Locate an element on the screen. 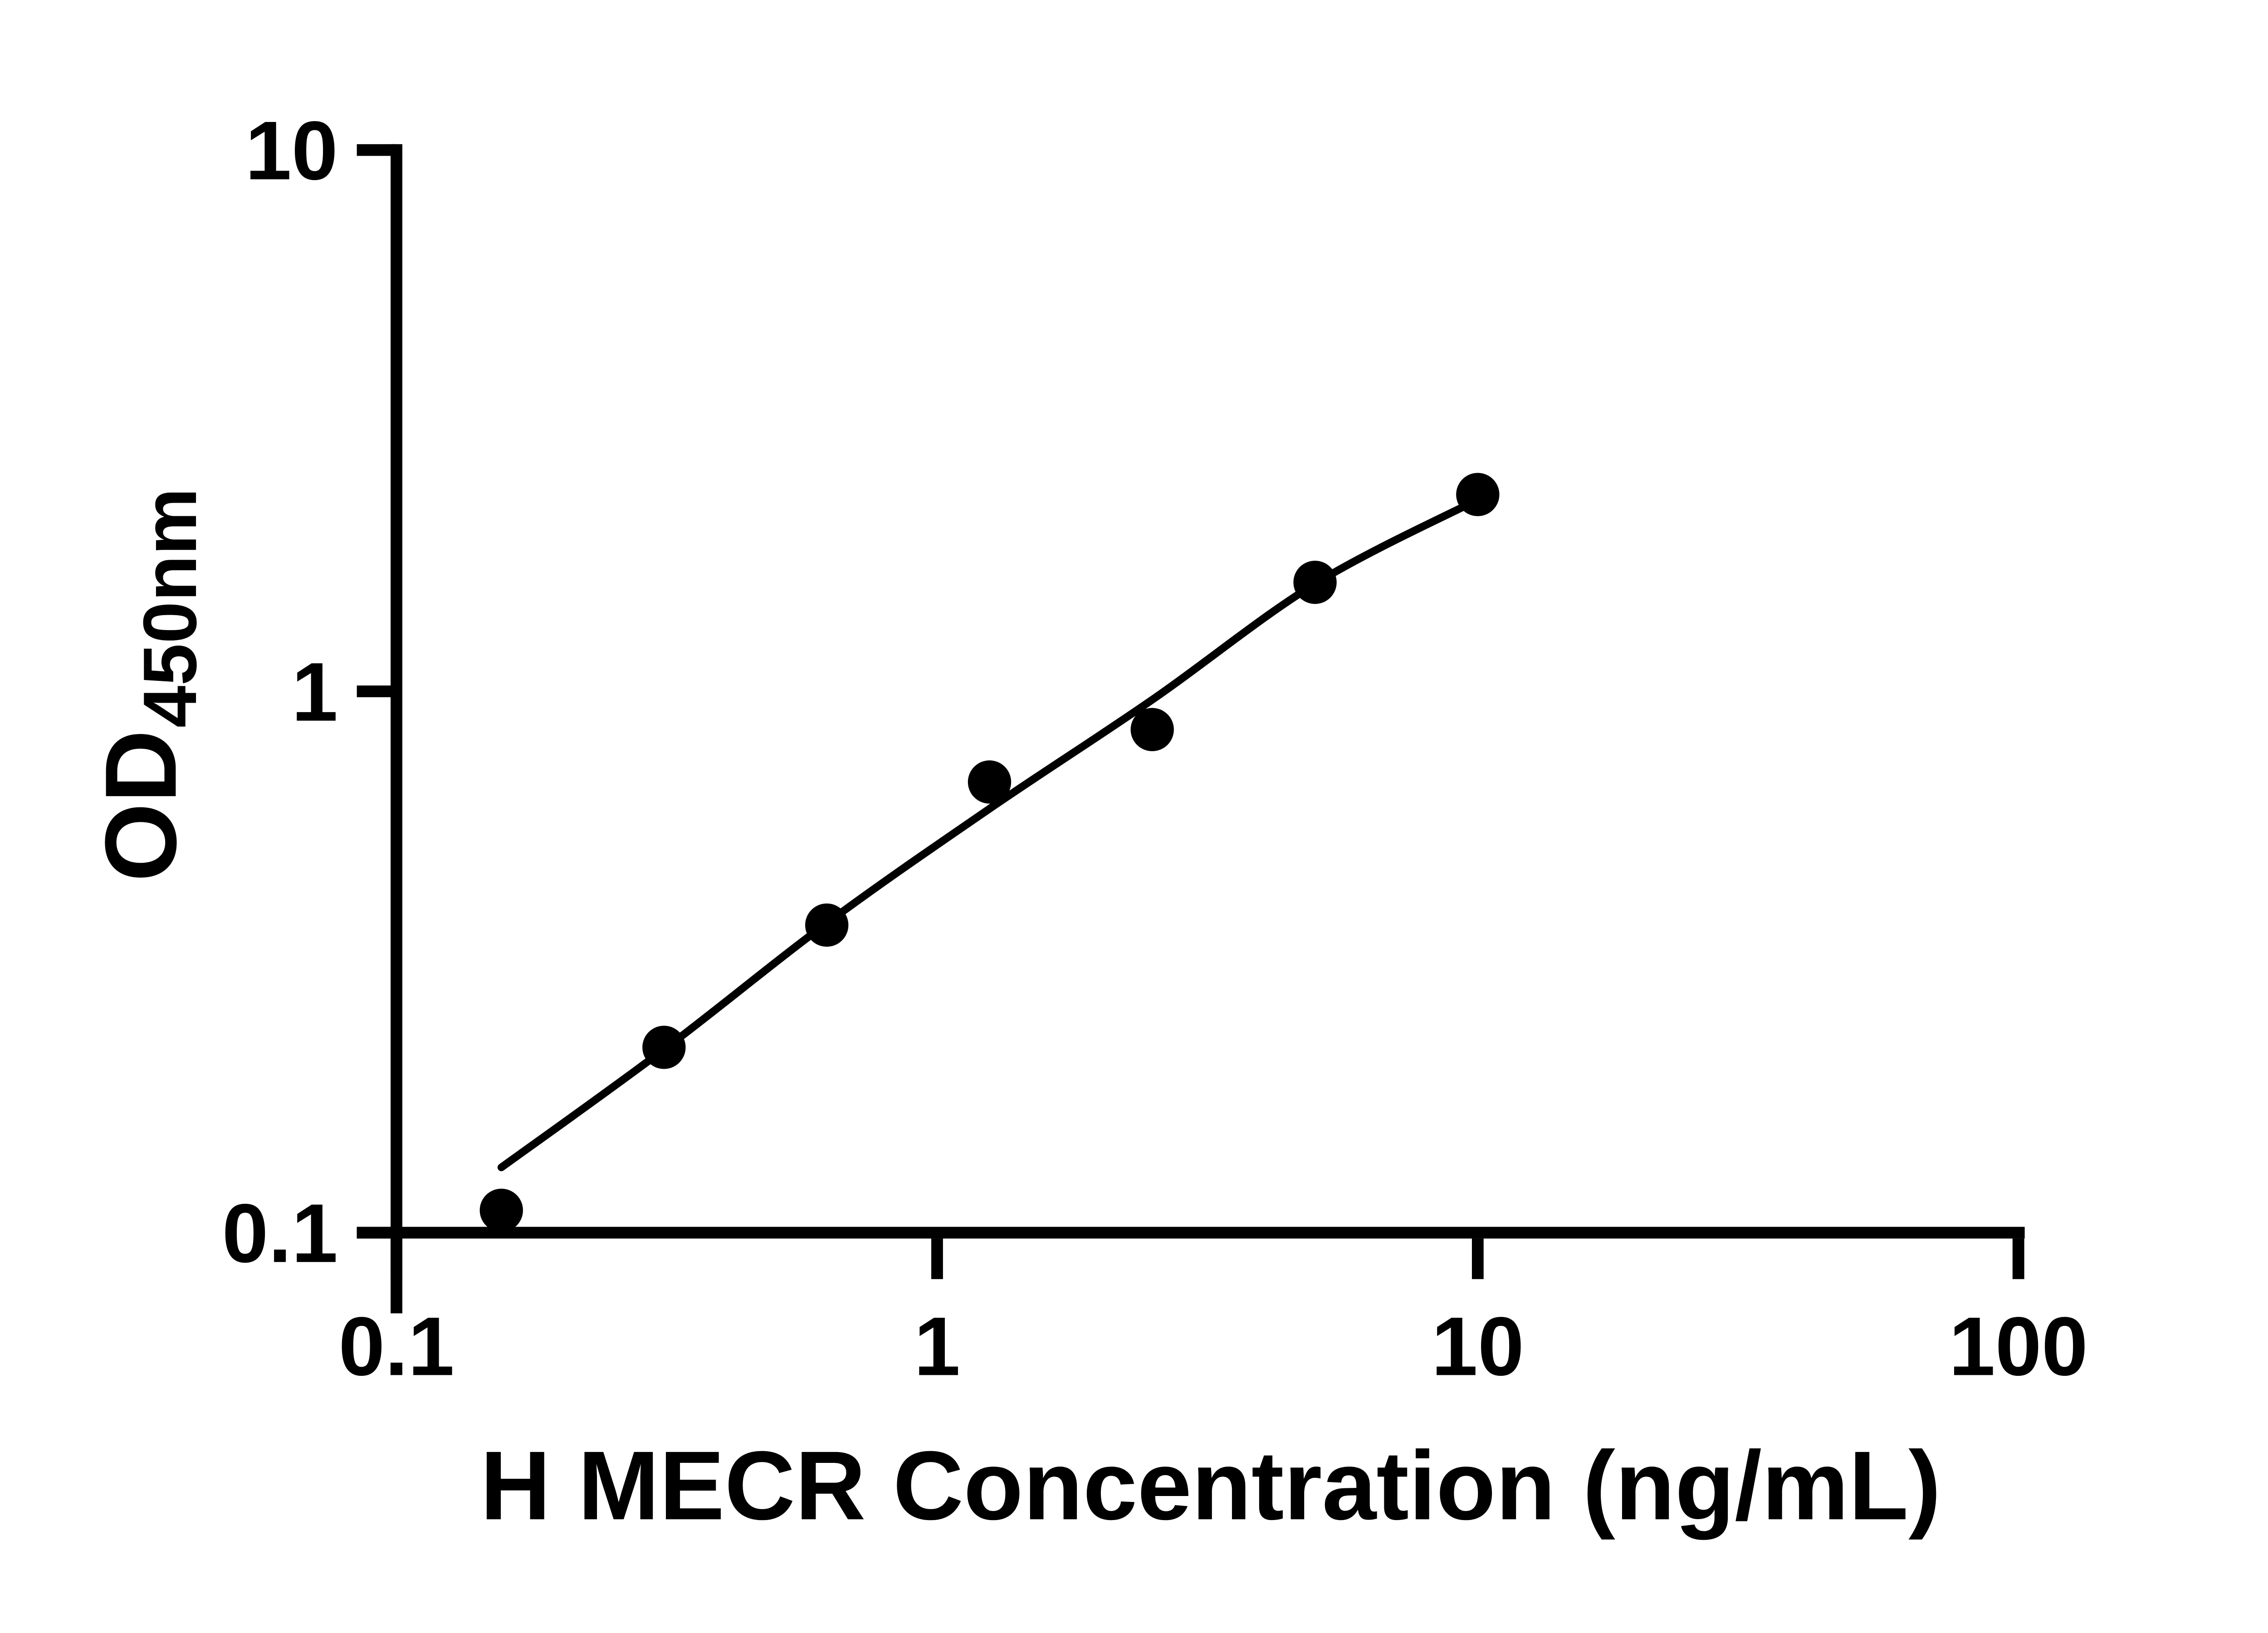  y-axis-ticks: 0.1 1 10 is located at coordinates (310, 692).